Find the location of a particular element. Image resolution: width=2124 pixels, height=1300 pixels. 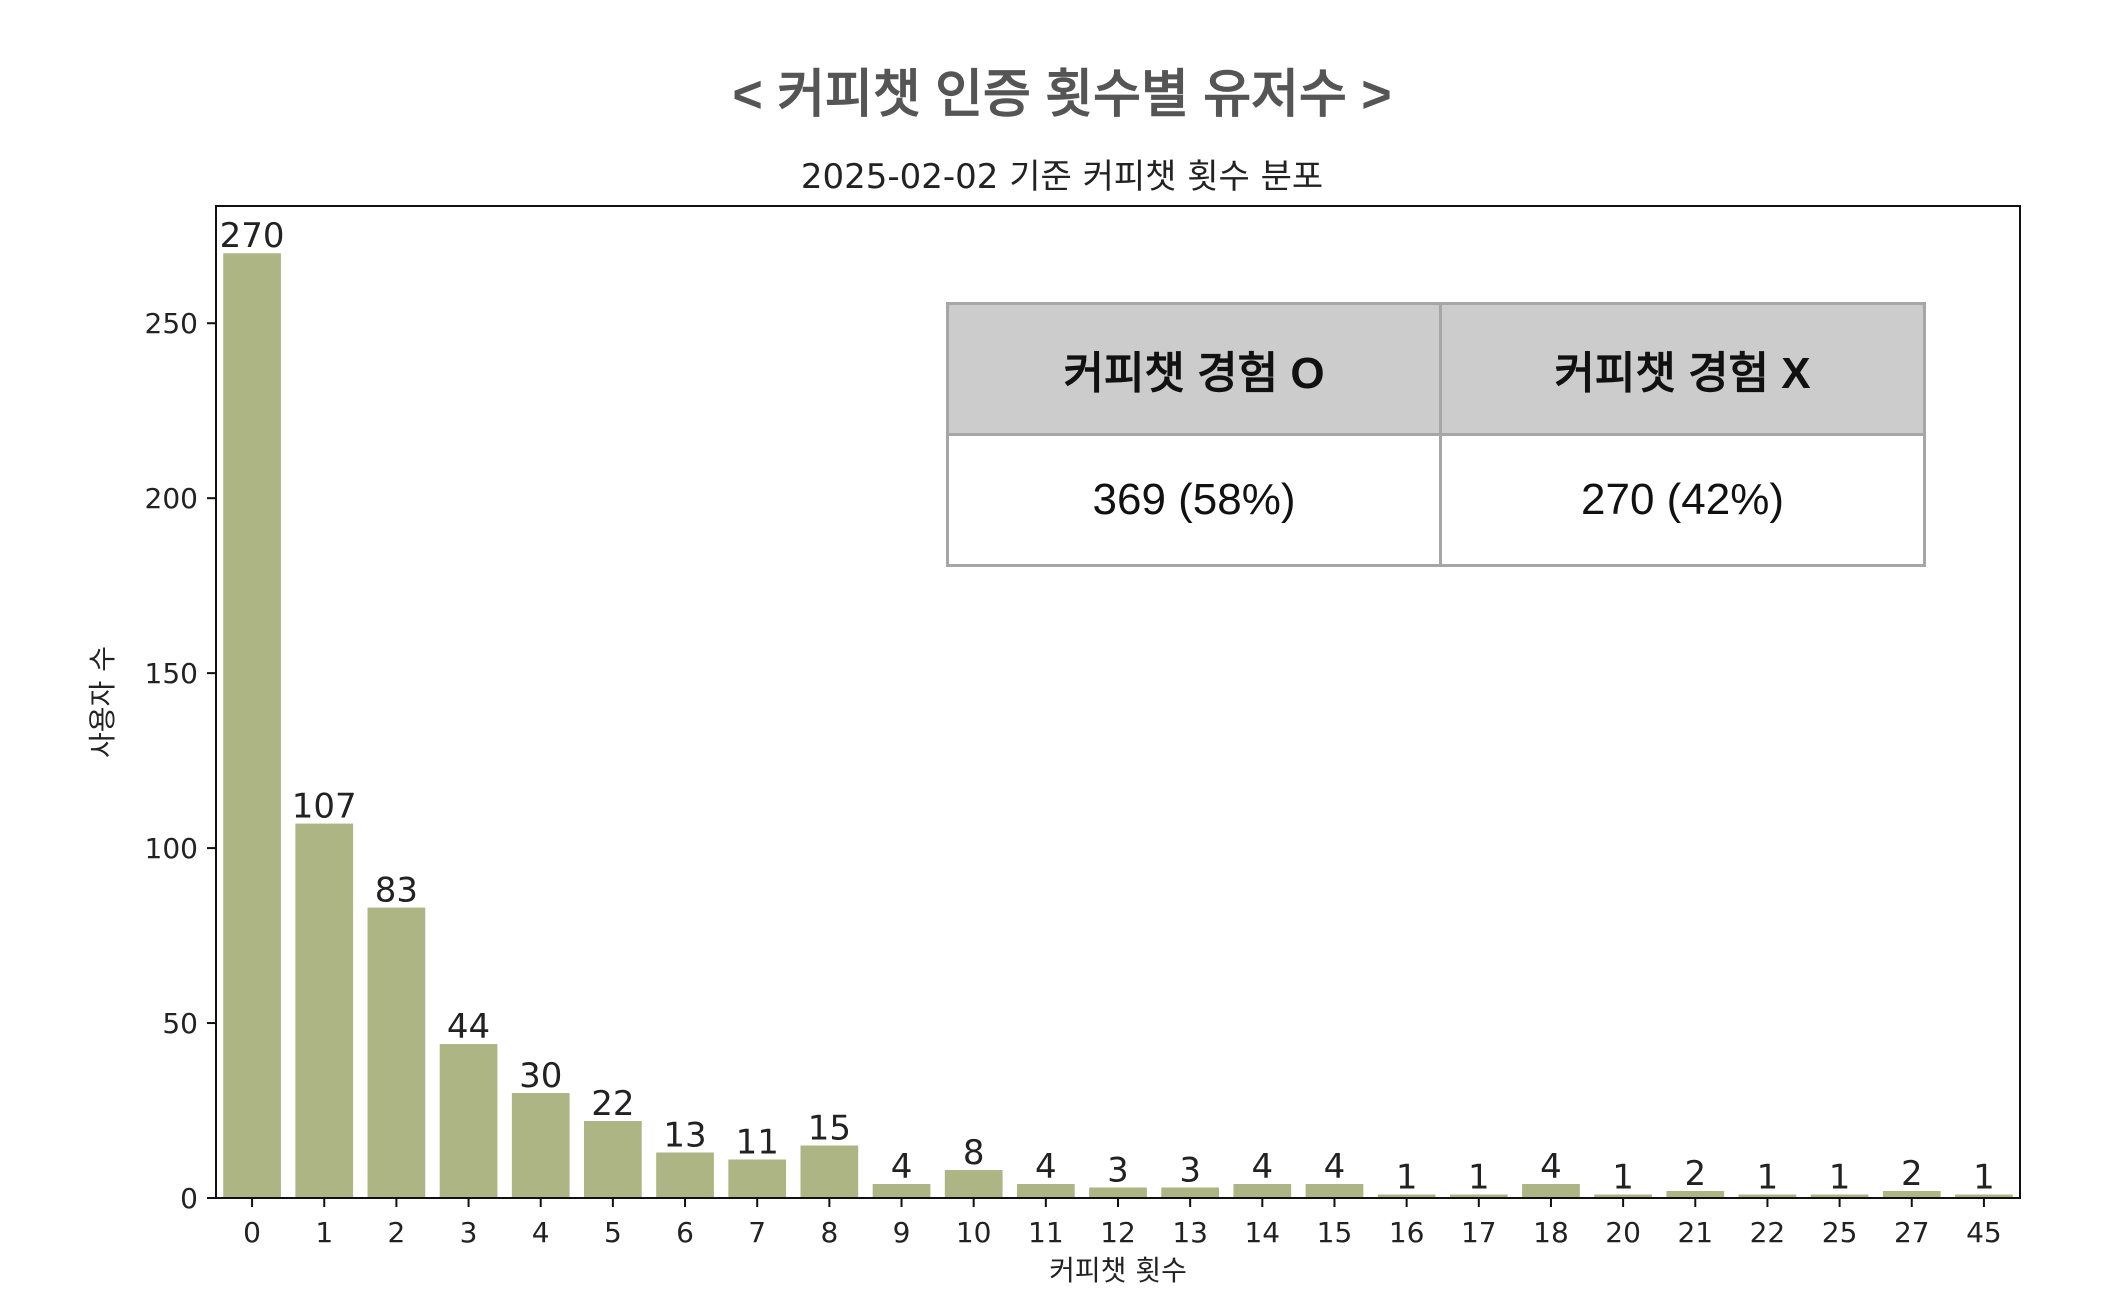

header-coffee-chat-yes: 커피챗 경험 O is located at coordinates (1194, 369).